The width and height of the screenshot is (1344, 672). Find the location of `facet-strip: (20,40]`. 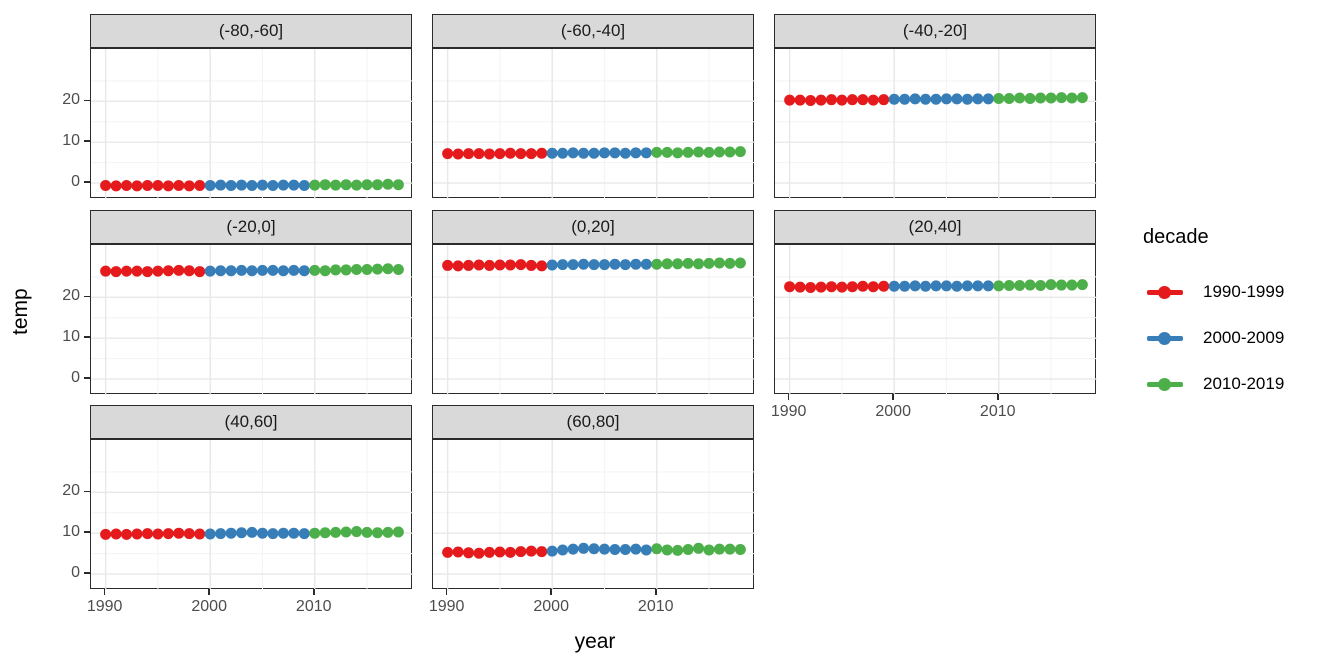

facet-strip: (20,40] is located at coordinates (935, 227).